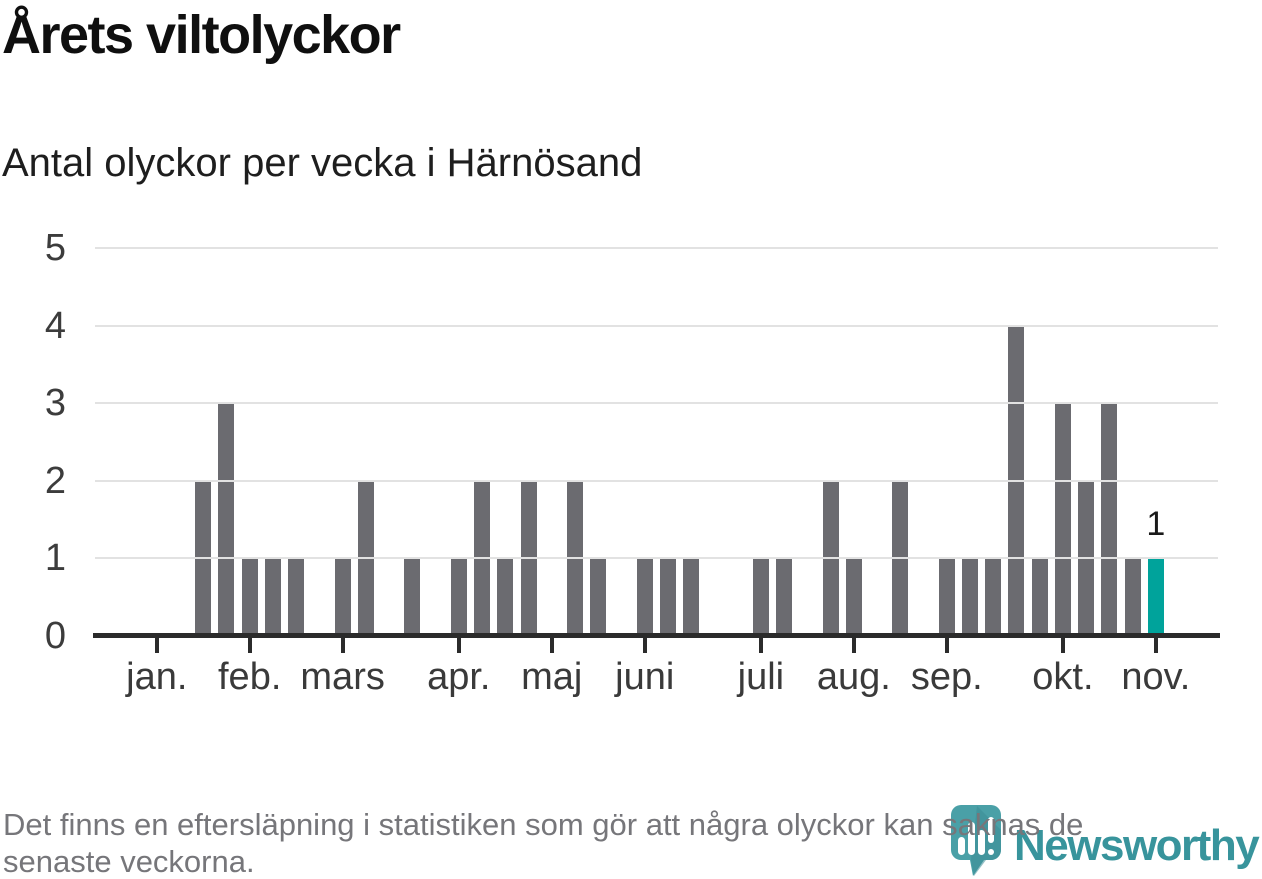 This screenshot has width=1262, height=879. What do you see at coordinates (322, 163) in the screenshot?
I see `chart-subtitle: Antal olyckor per vecka i Härnösand` at bounding box center [322, 163].